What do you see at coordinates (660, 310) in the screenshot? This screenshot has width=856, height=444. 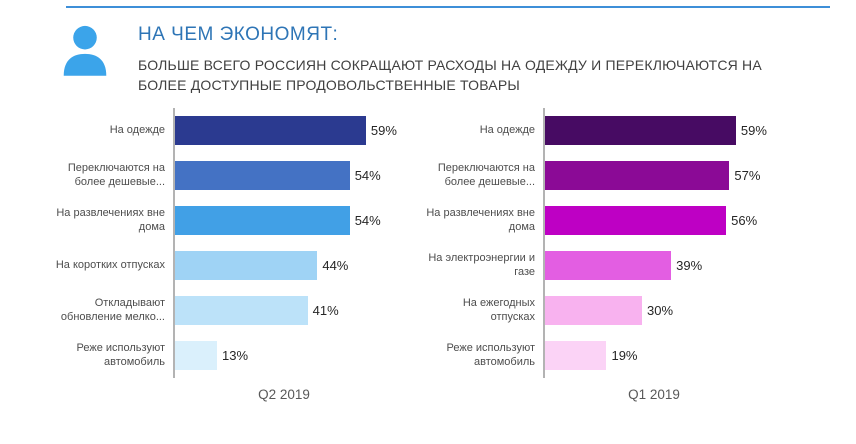 I see `value-label: 30%` at bounding box center [660, 310].